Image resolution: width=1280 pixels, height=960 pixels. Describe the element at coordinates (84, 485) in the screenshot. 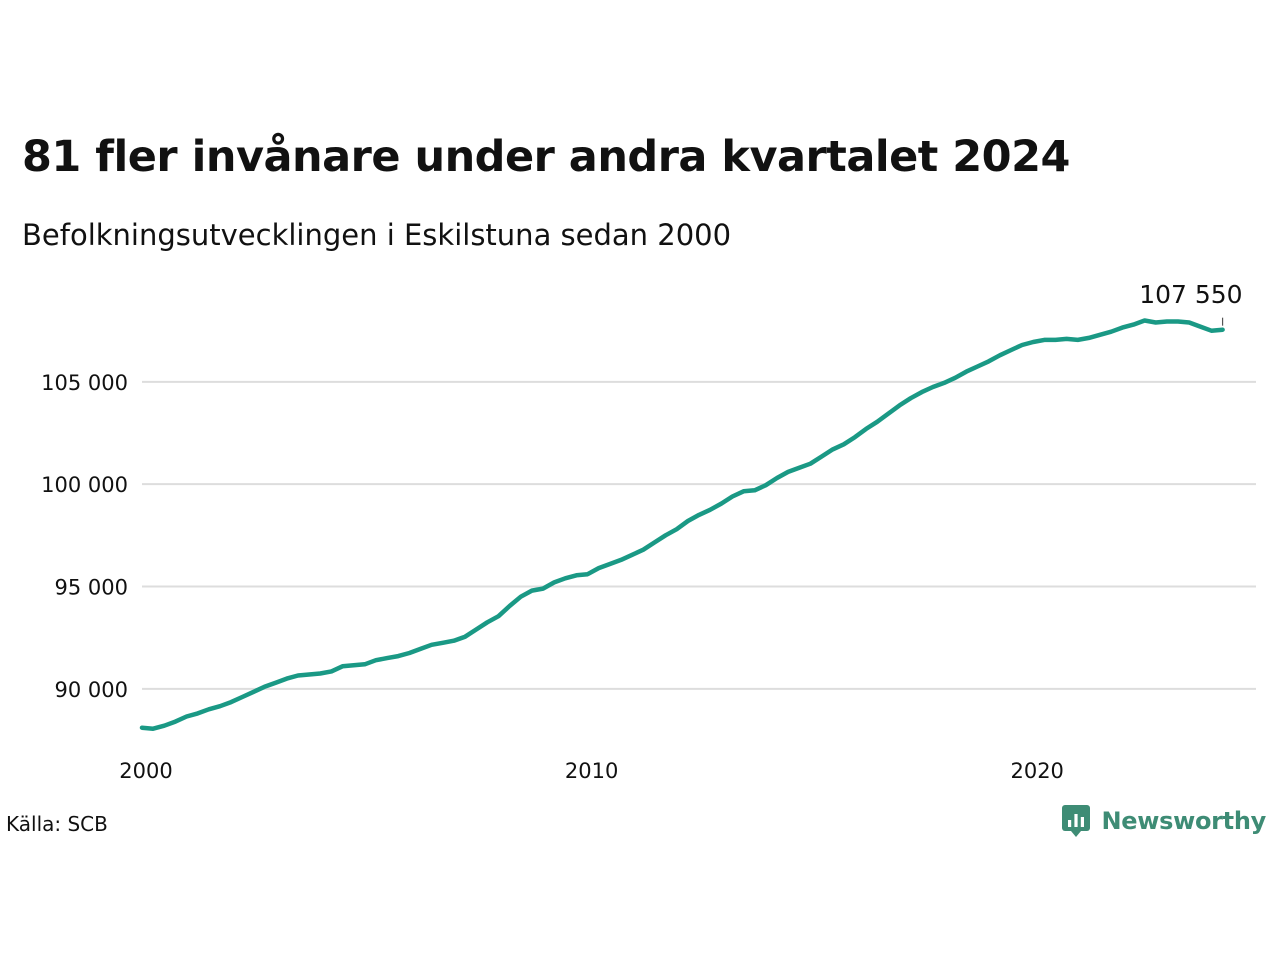

I see `y-tick-label: 100 000` at that location.